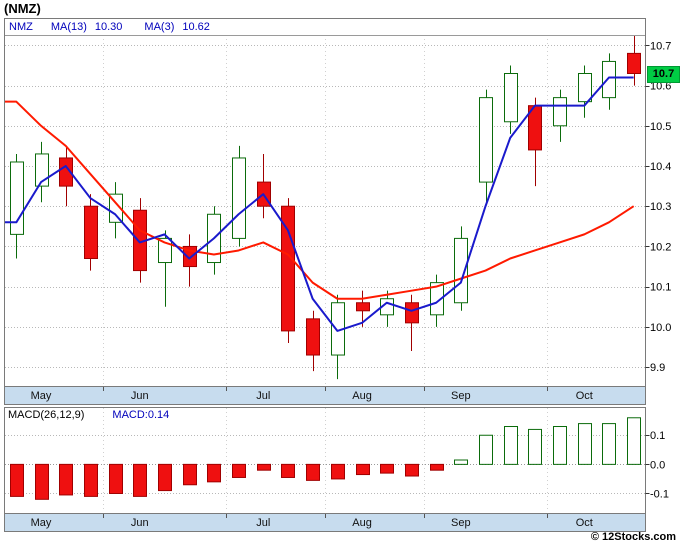  I want to click on y-axis-label: 10.7, so click(660, 46).